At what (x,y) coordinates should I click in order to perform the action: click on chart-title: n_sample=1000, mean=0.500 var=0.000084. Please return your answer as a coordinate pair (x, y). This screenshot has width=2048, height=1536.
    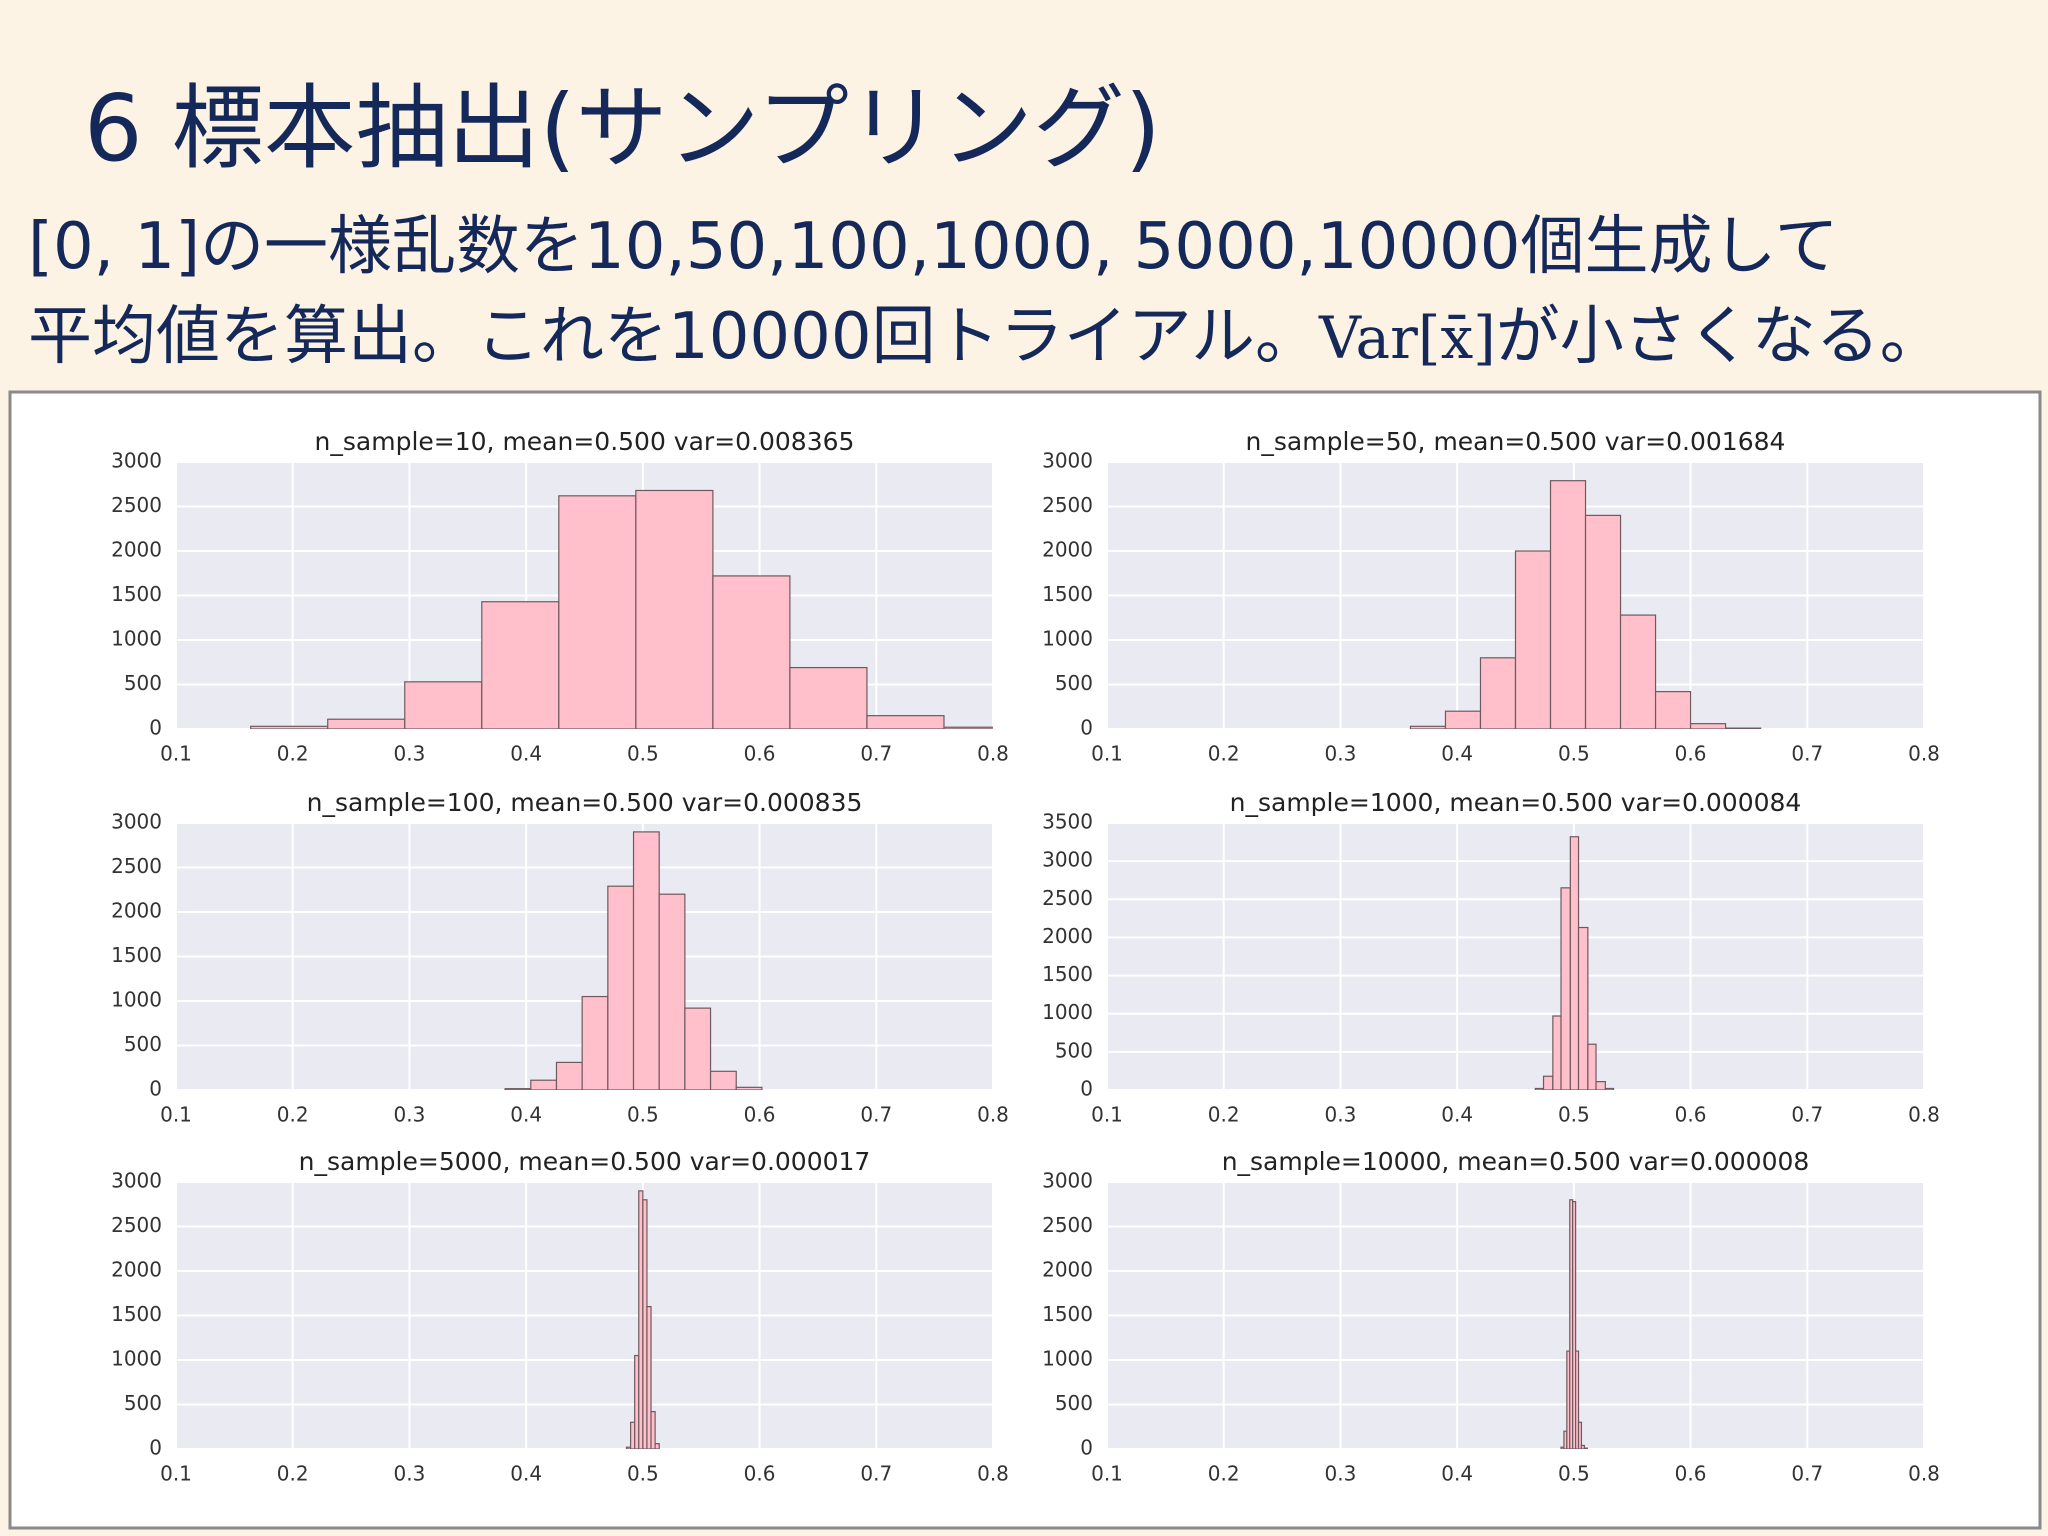
    Looking at the image, I should click on (1516, 802).